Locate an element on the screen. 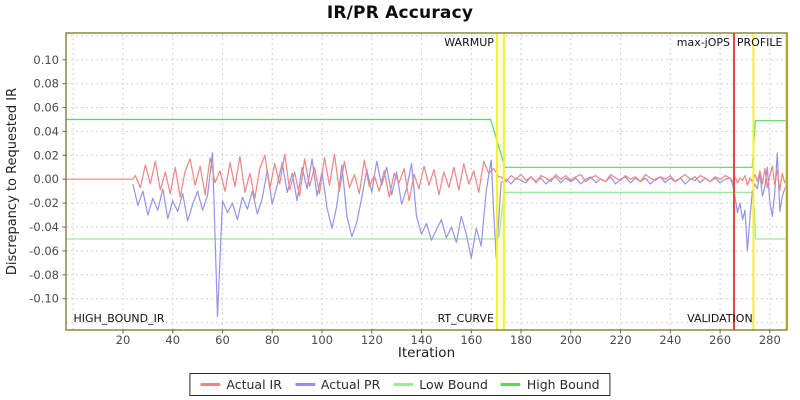 Image resolution: width=800 pixels, height=400 pixels. y-tick-label: -0.10 is located at coordinates (44, 299).